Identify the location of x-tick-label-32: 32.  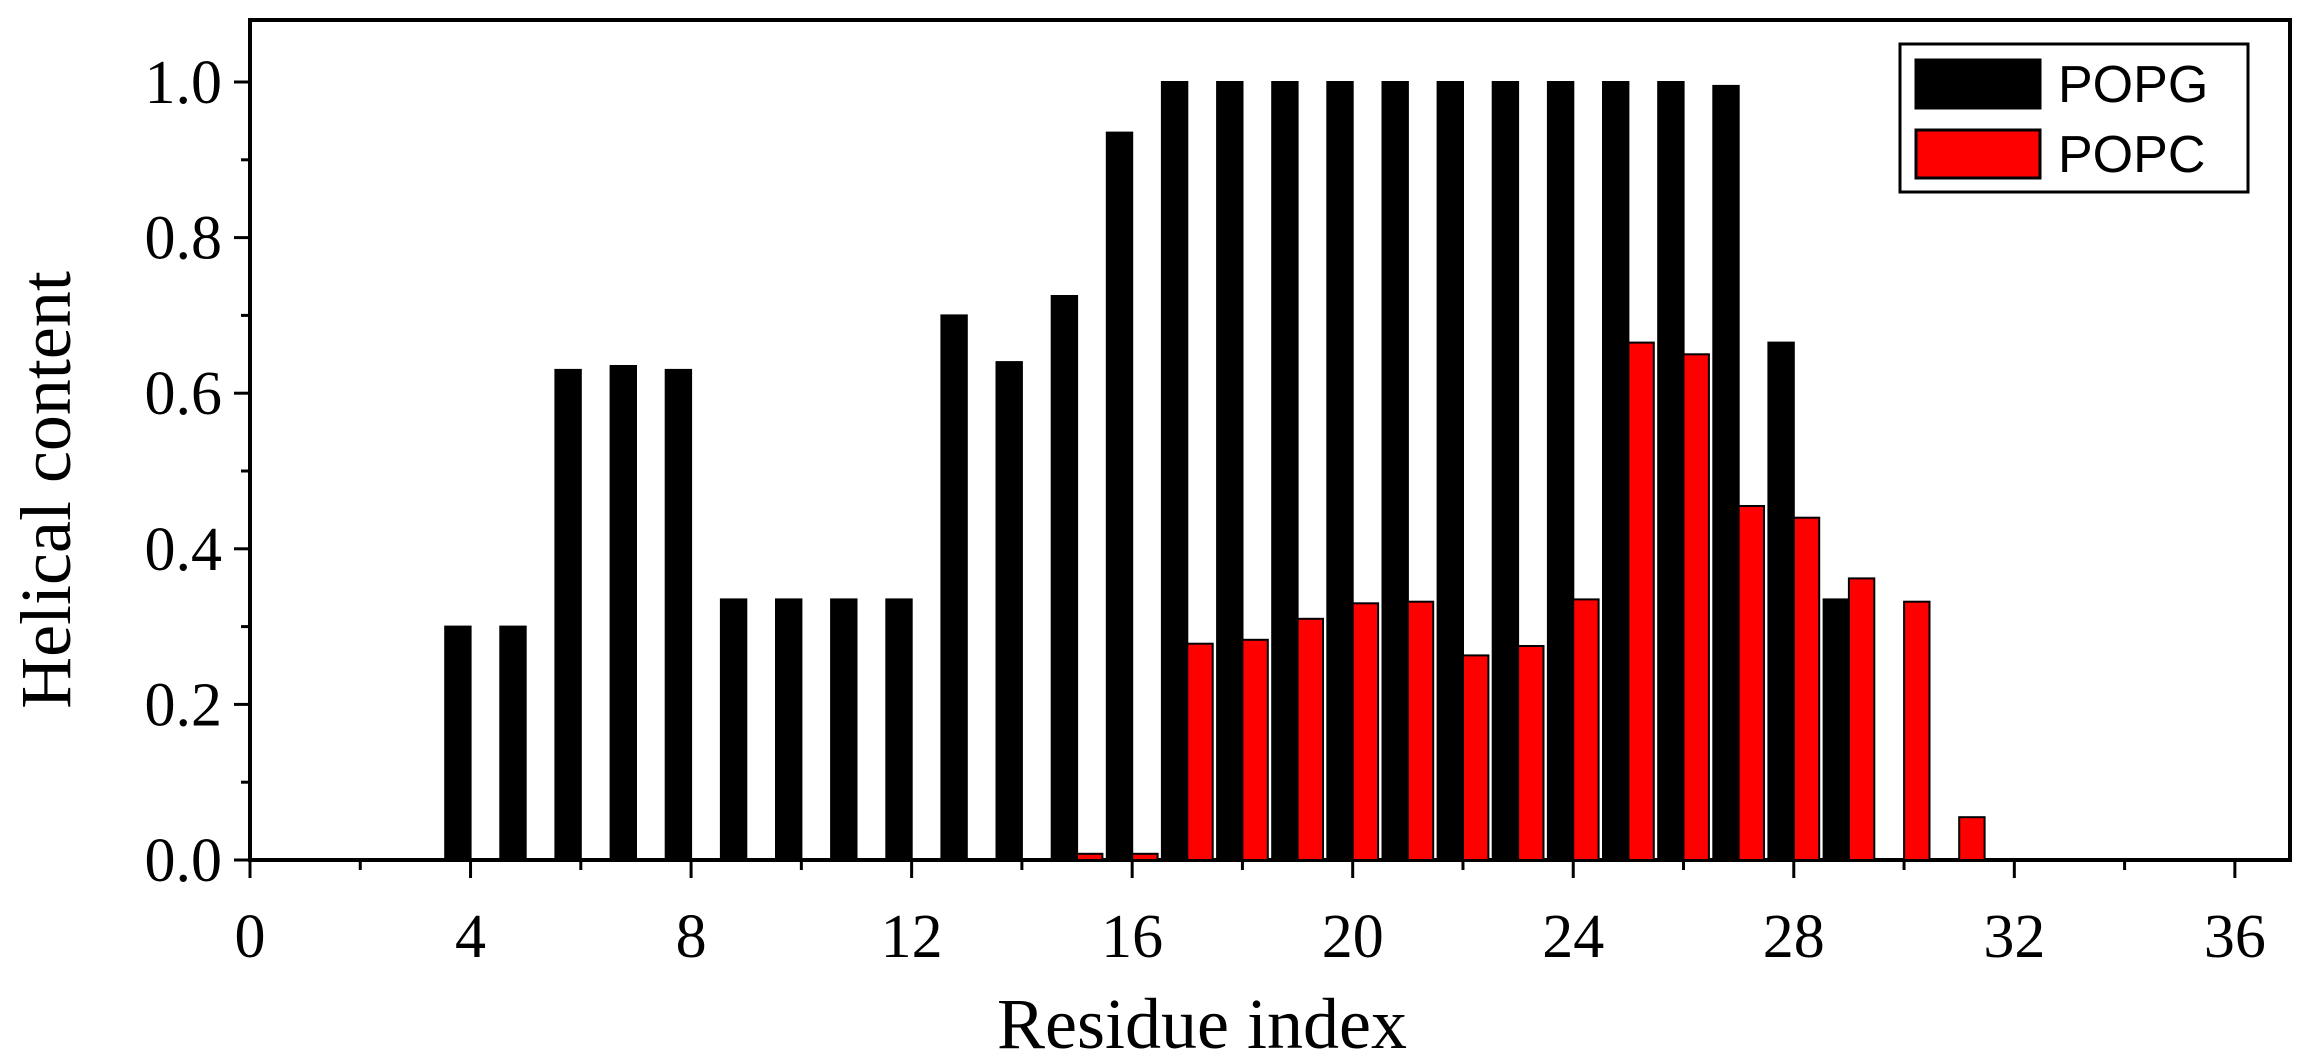
(2014, 937).